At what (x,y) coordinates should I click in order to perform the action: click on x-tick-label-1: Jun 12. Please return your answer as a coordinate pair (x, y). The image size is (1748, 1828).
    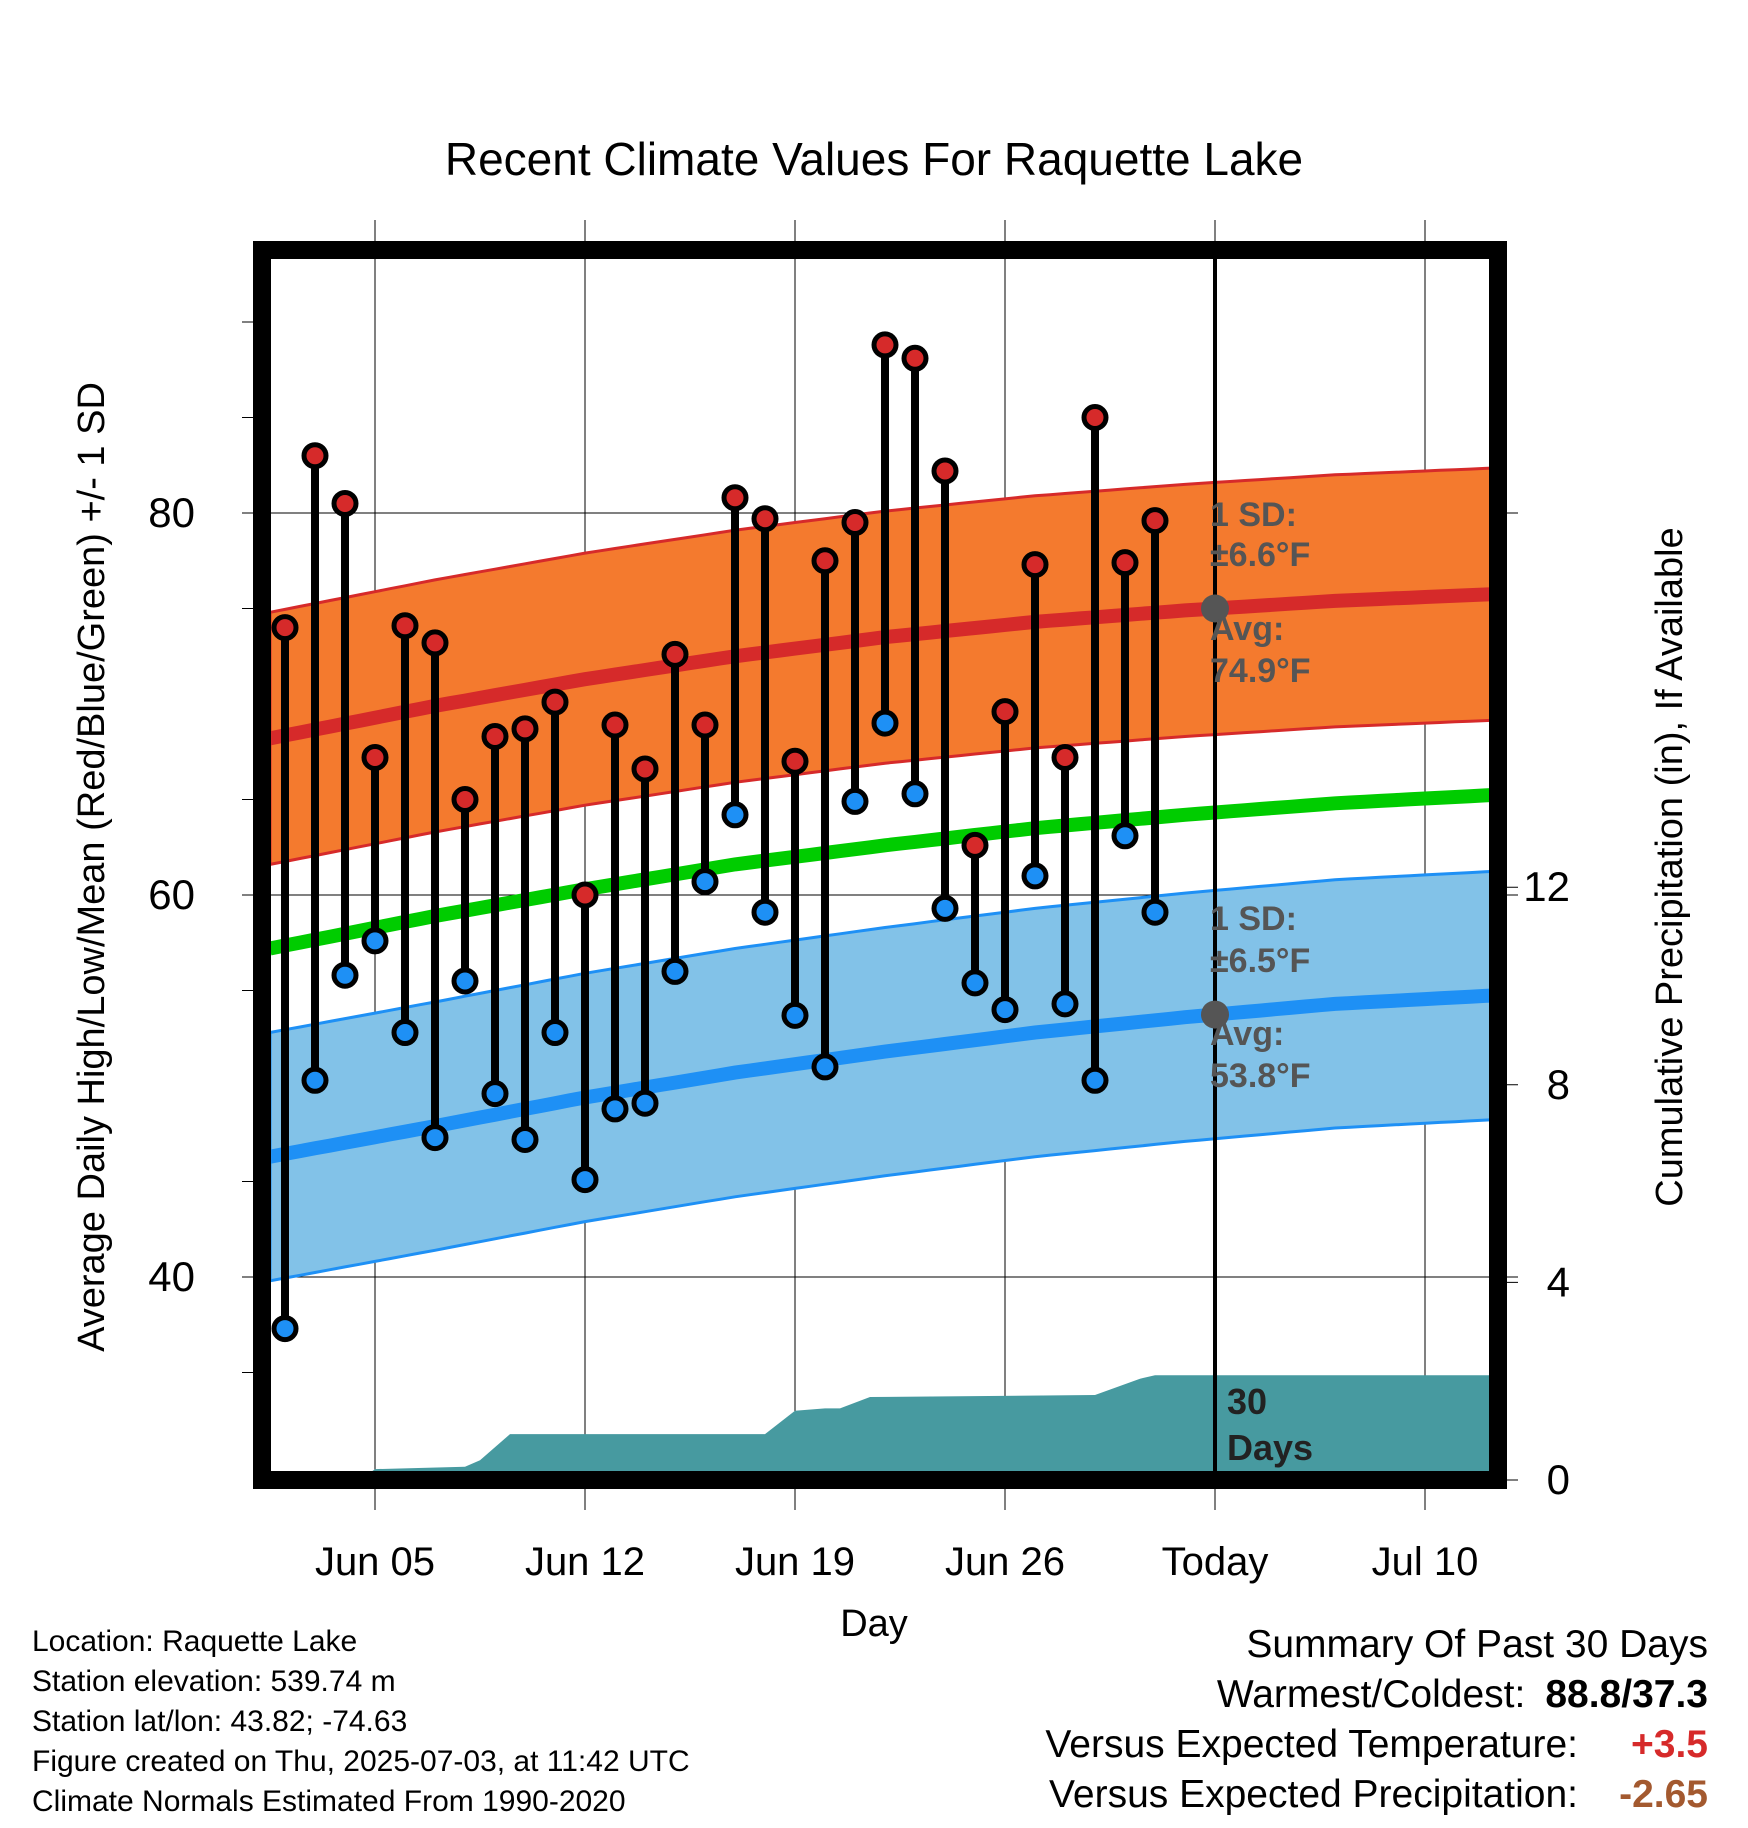
    Looking at the image, I should click on (585, 1562).